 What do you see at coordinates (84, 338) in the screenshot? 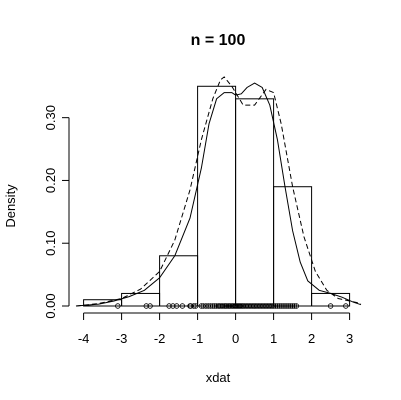
I see `x-tick-label: -4` at bounding box center [84, 338].